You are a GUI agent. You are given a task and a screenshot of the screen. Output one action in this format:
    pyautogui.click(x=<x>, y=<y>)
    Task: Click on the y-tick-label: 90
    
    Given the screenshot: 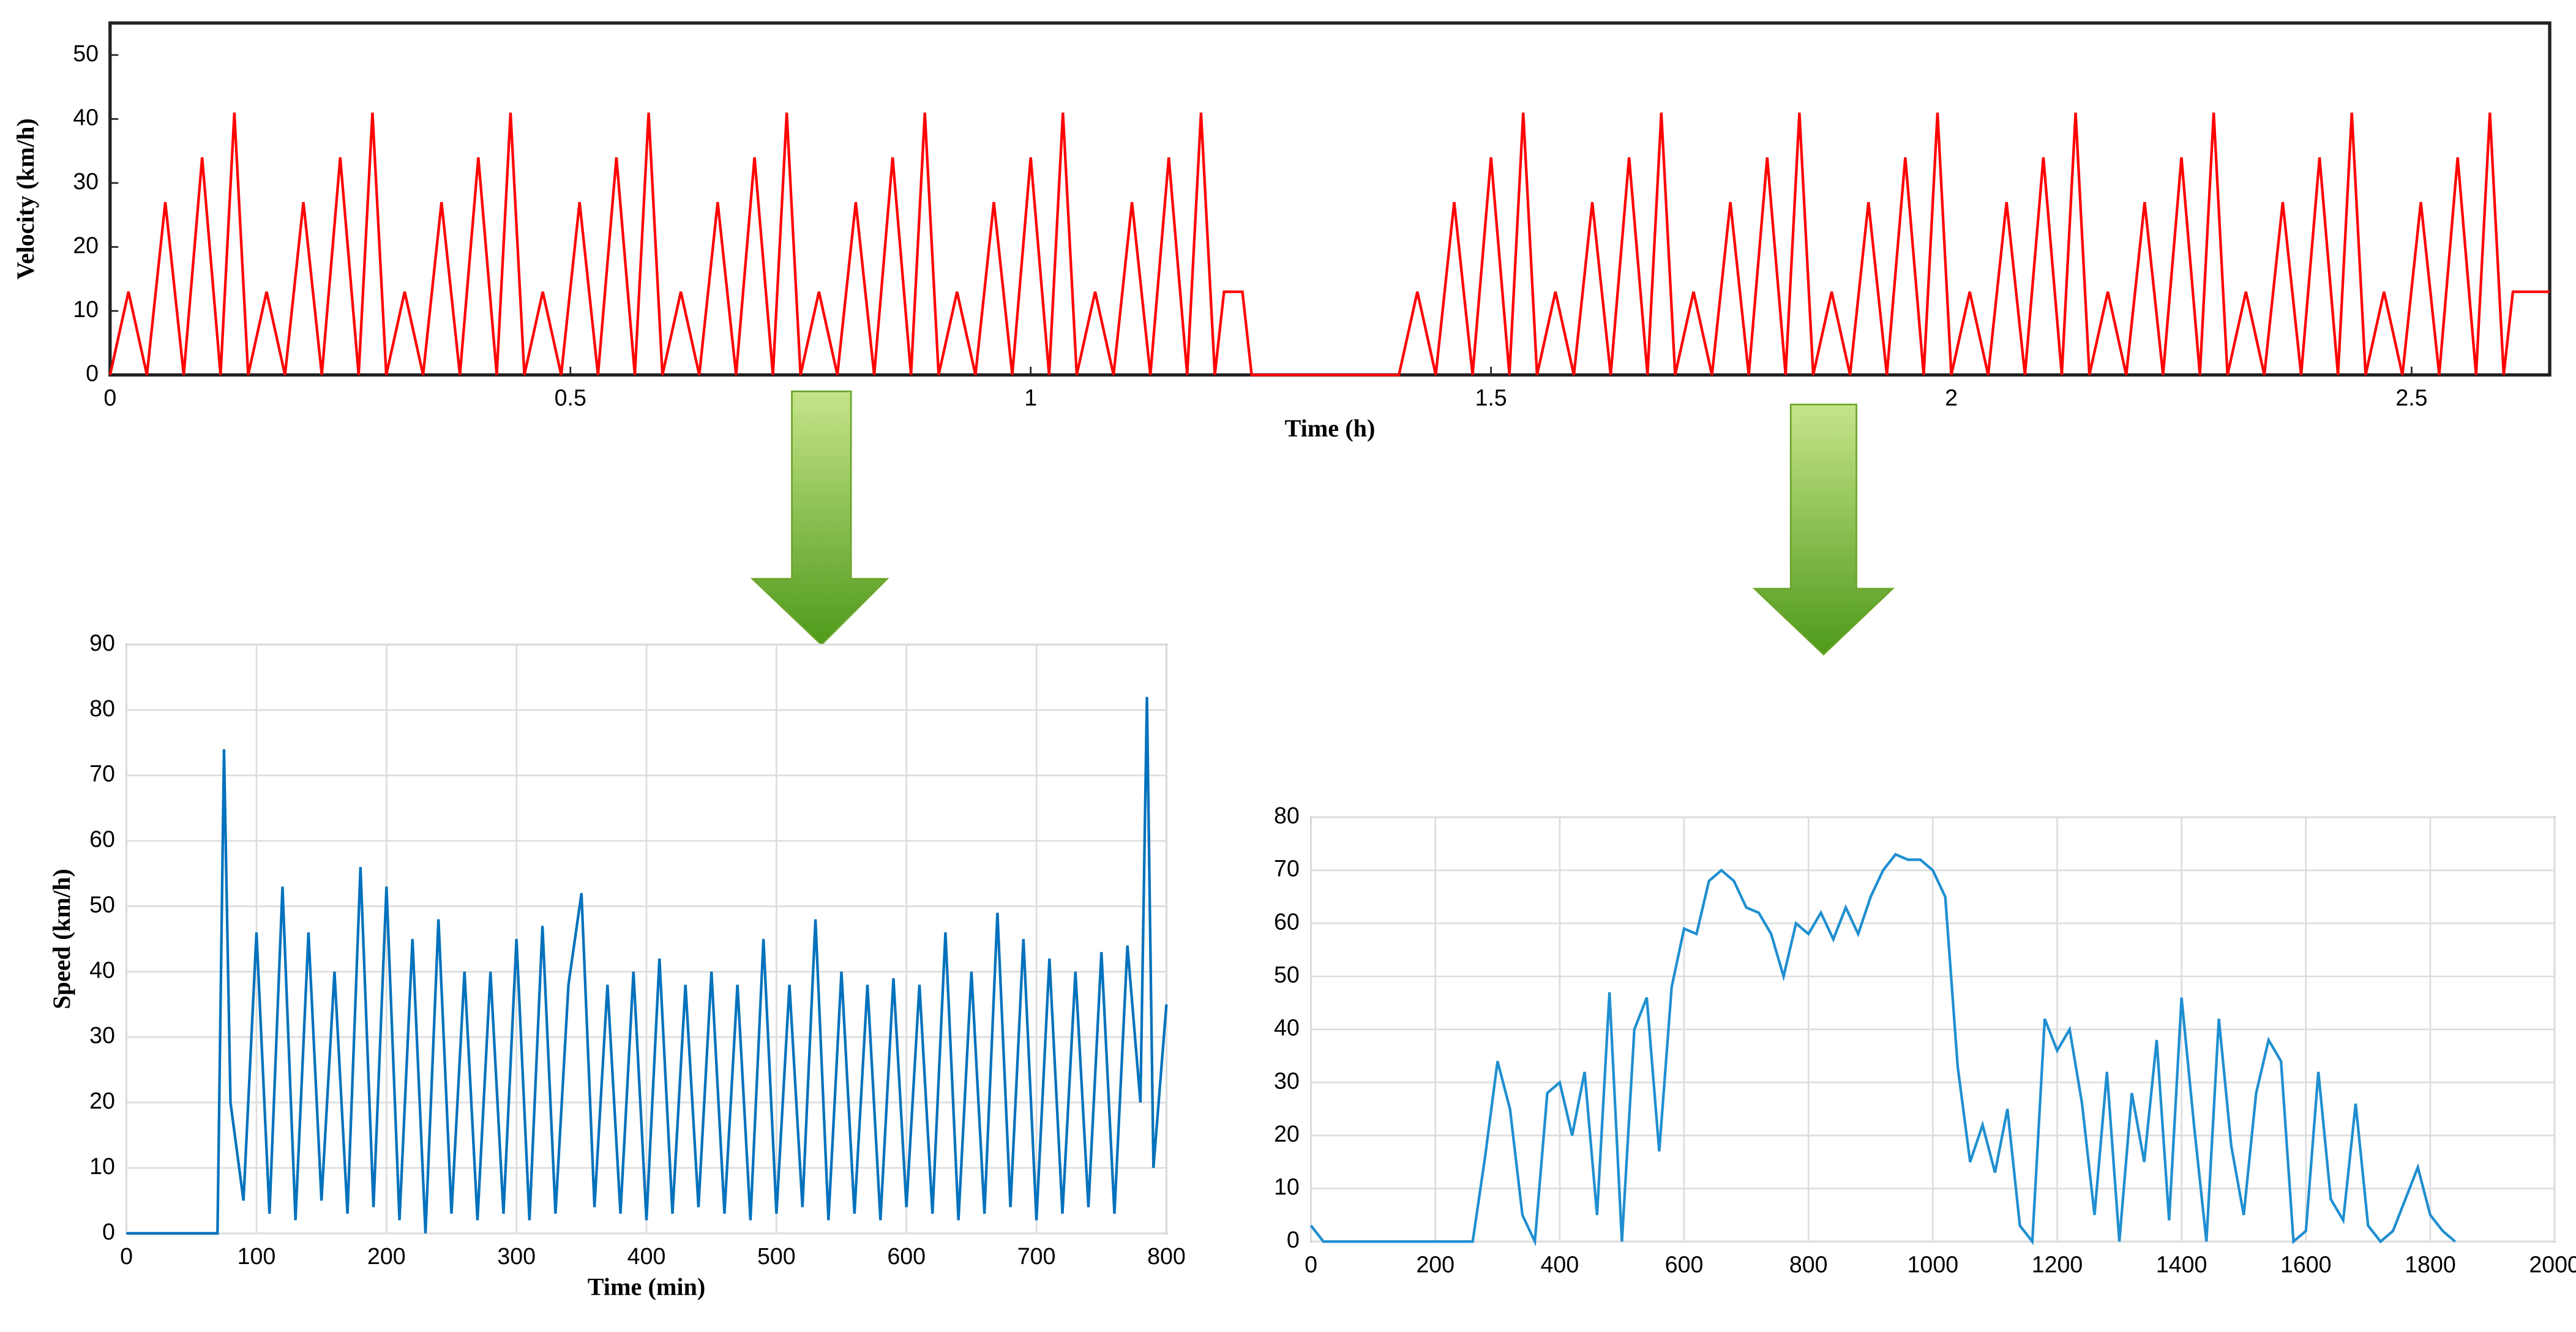 What is the action you would take?
    pyautogui.click(x=102, y=643)
    